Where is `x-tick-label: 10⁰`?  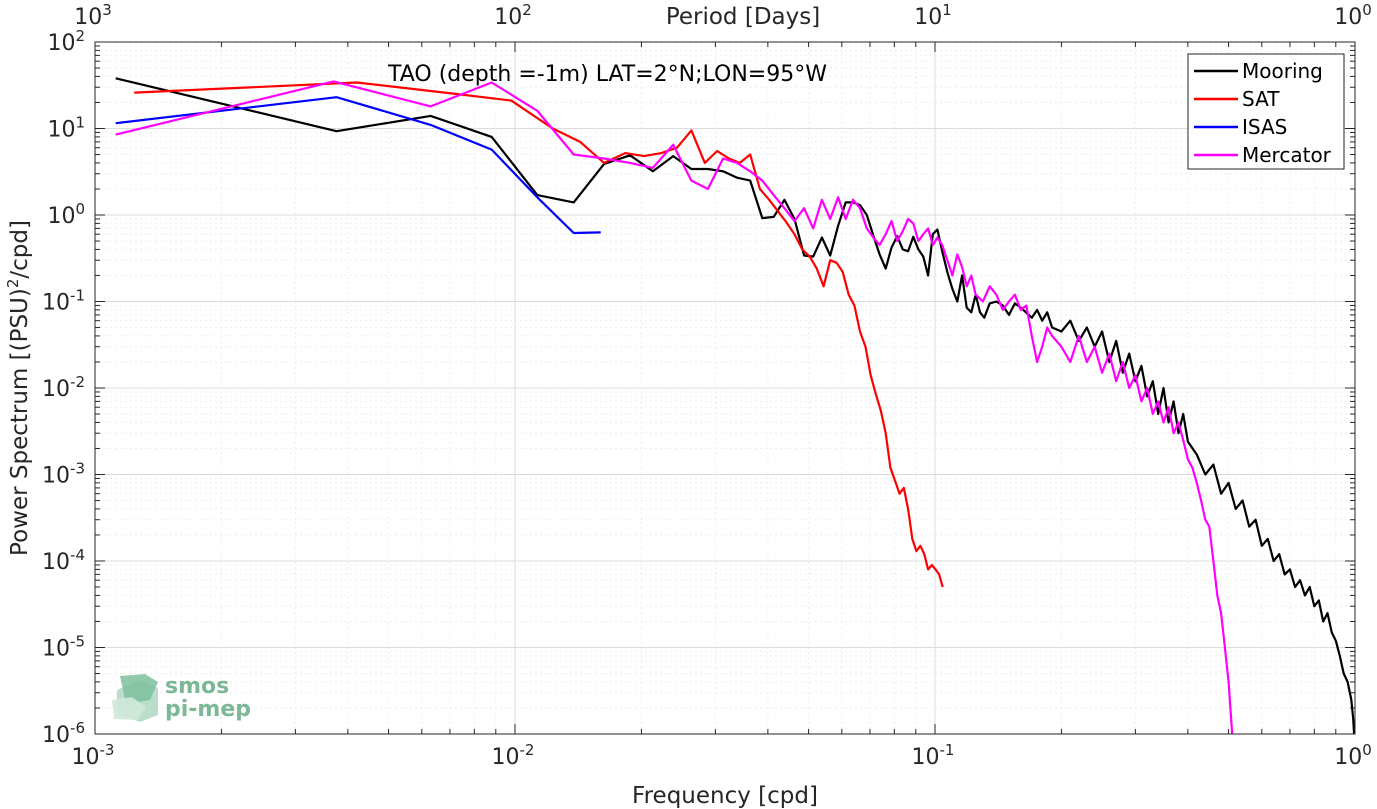 x-tick-label: 10⁰ is located at coordinates (1353, 755).